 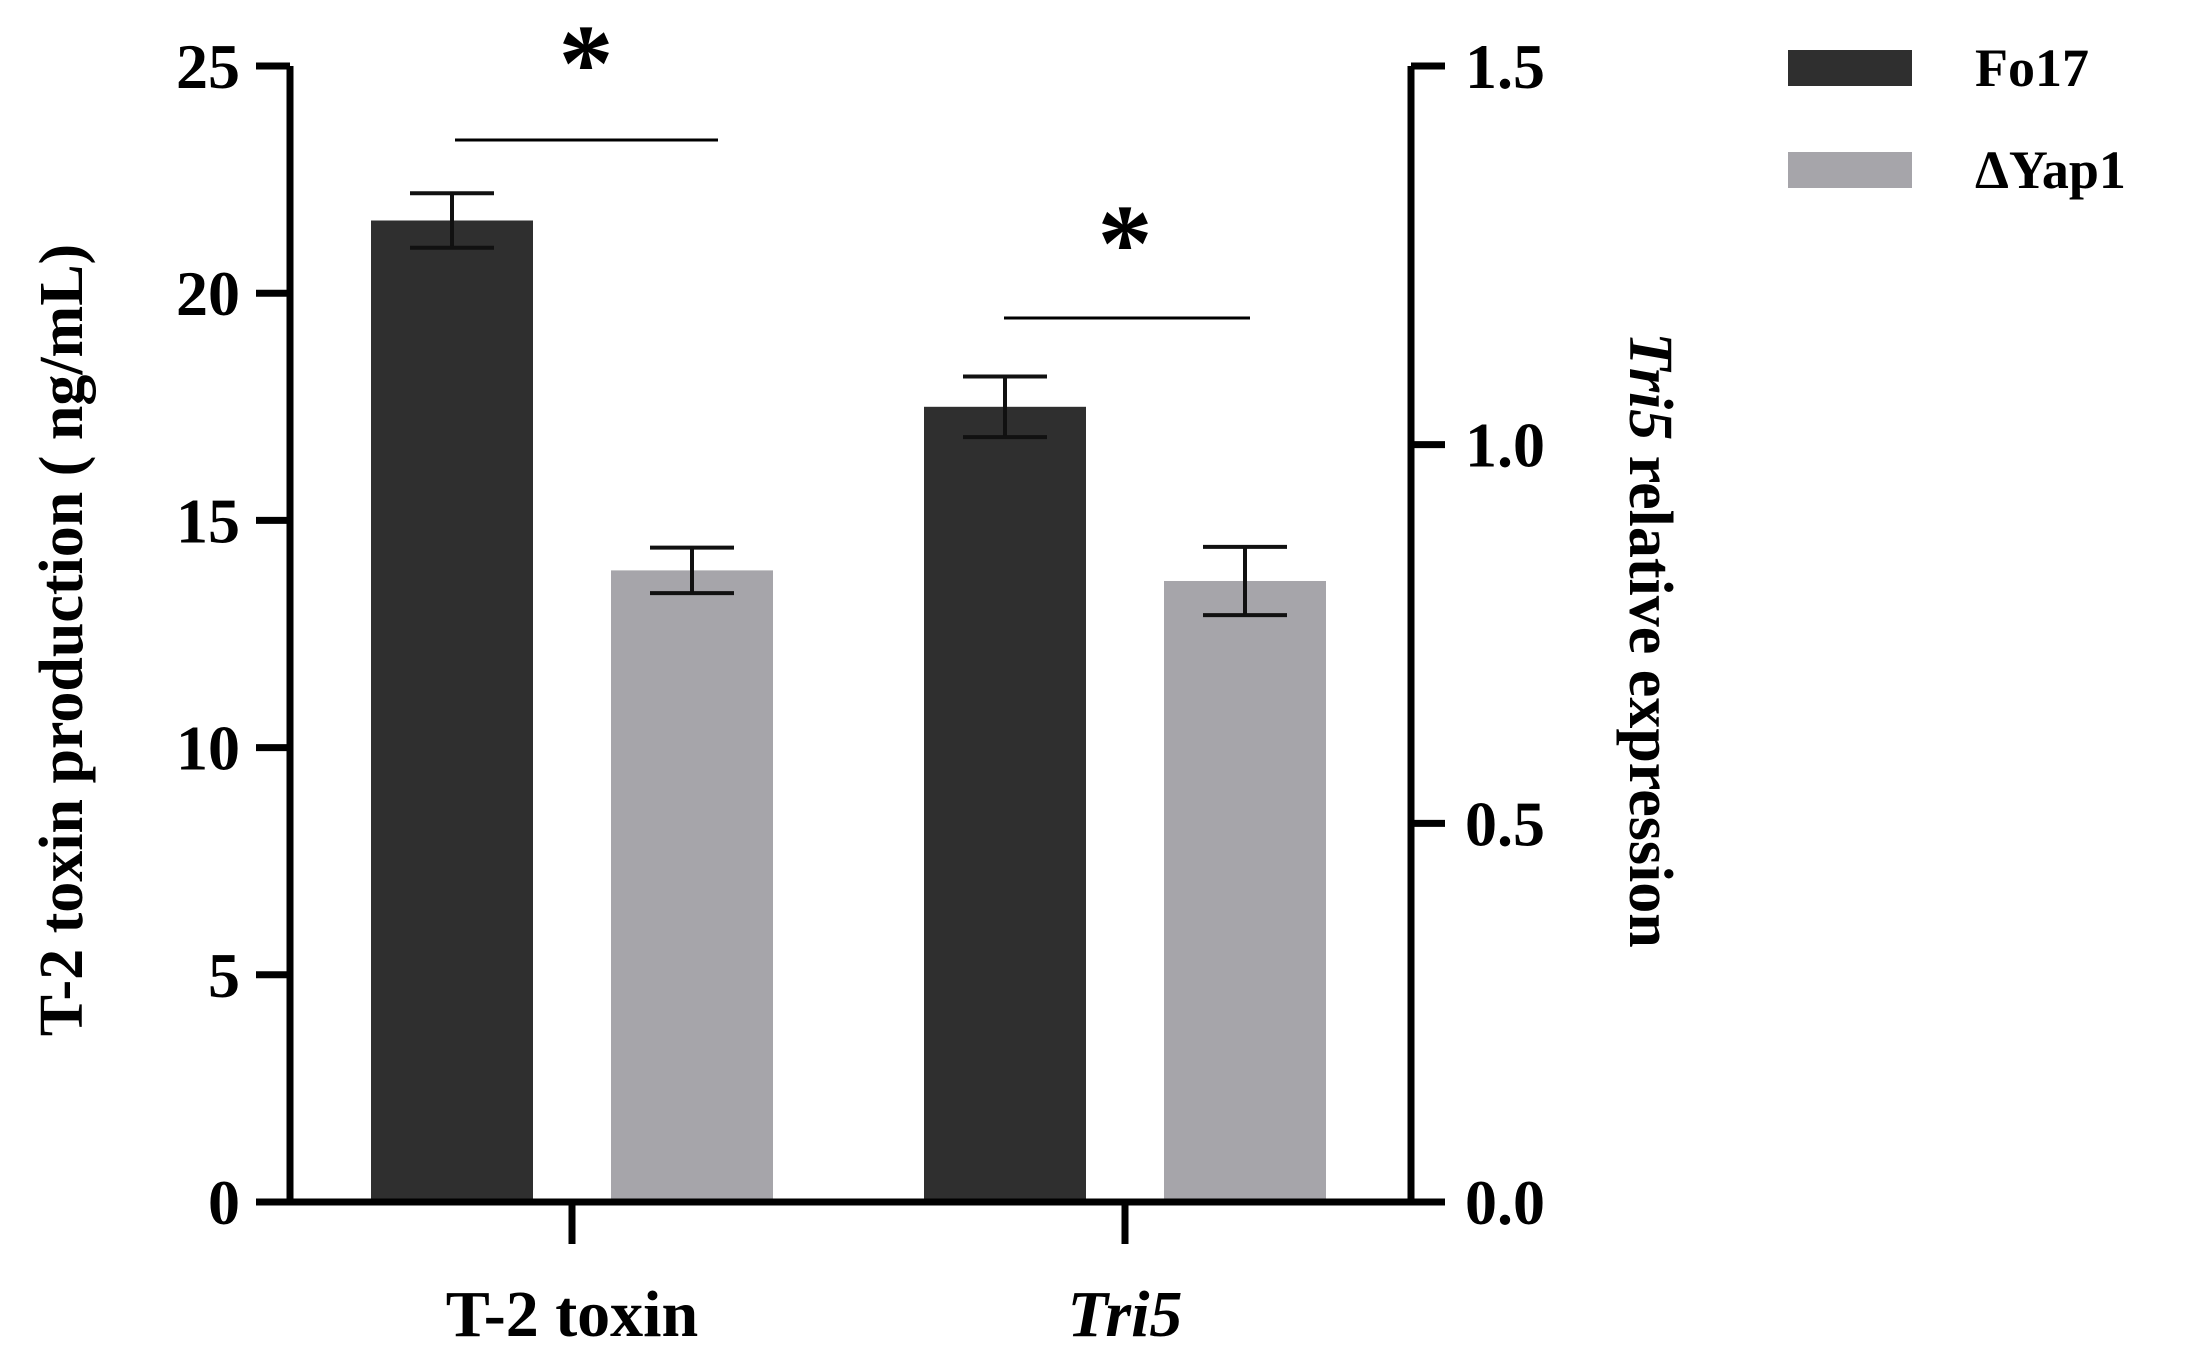 I want to click on x-tick-label: Tri5, so click(x=1125, y=1314).